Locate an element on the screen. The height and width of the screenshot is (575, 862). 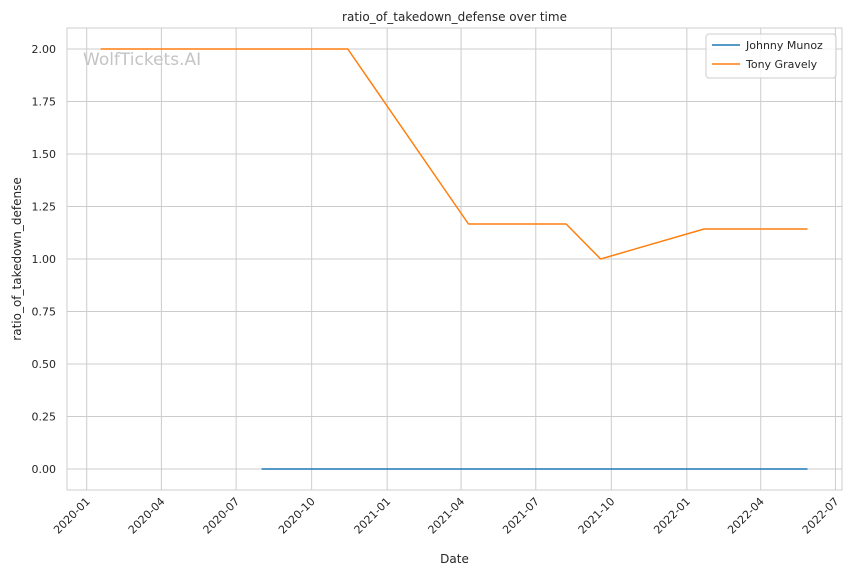
y-tick-label: 0.25 is located at coordinates (44, 417).